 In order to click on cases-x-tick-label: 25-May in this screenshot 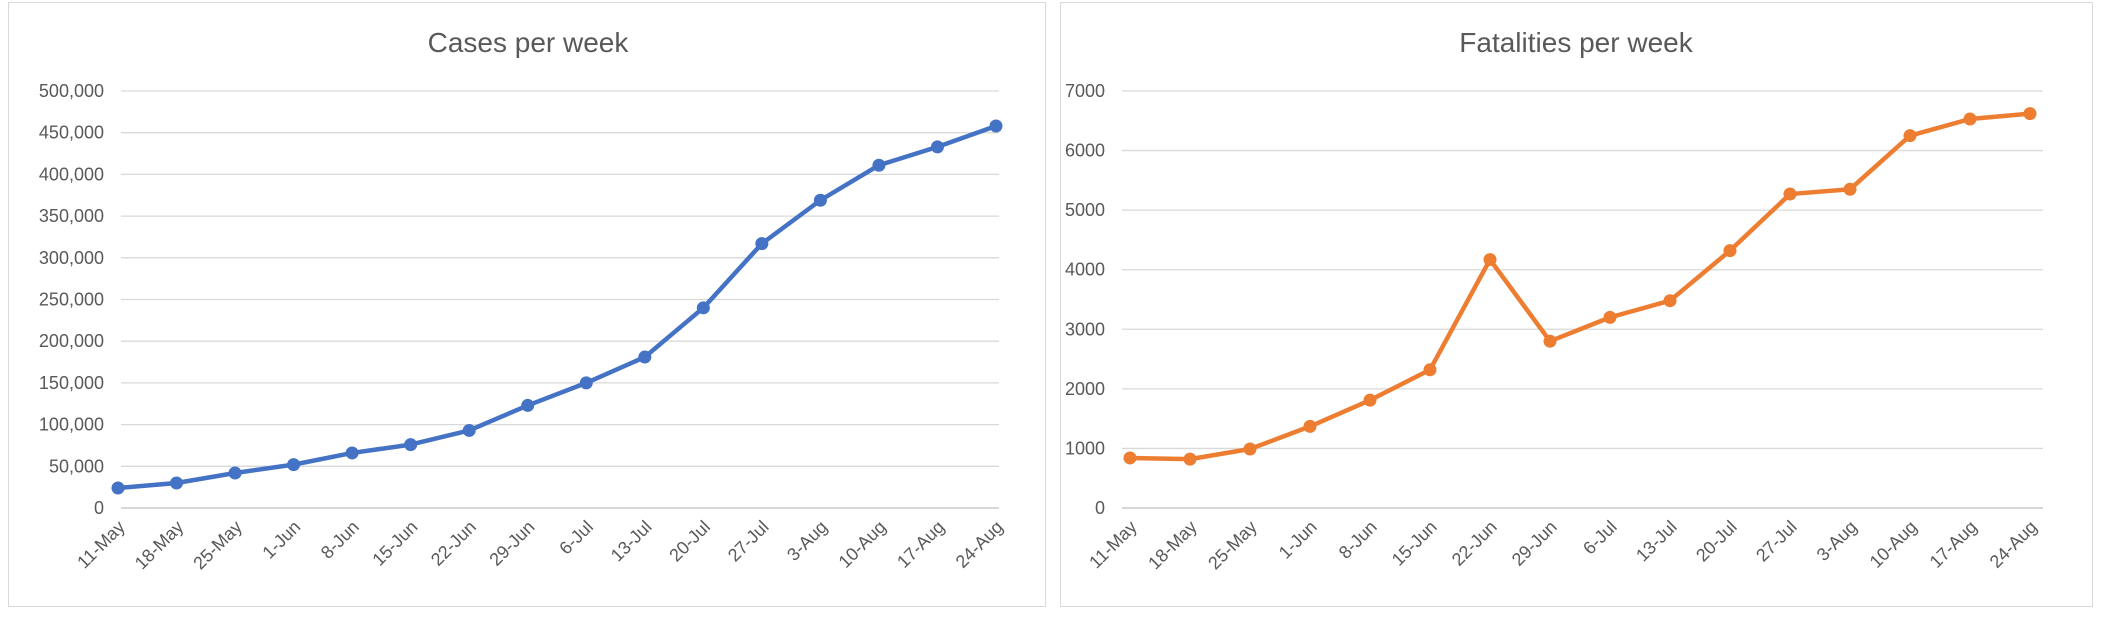, I will do `click(217, 545)`.